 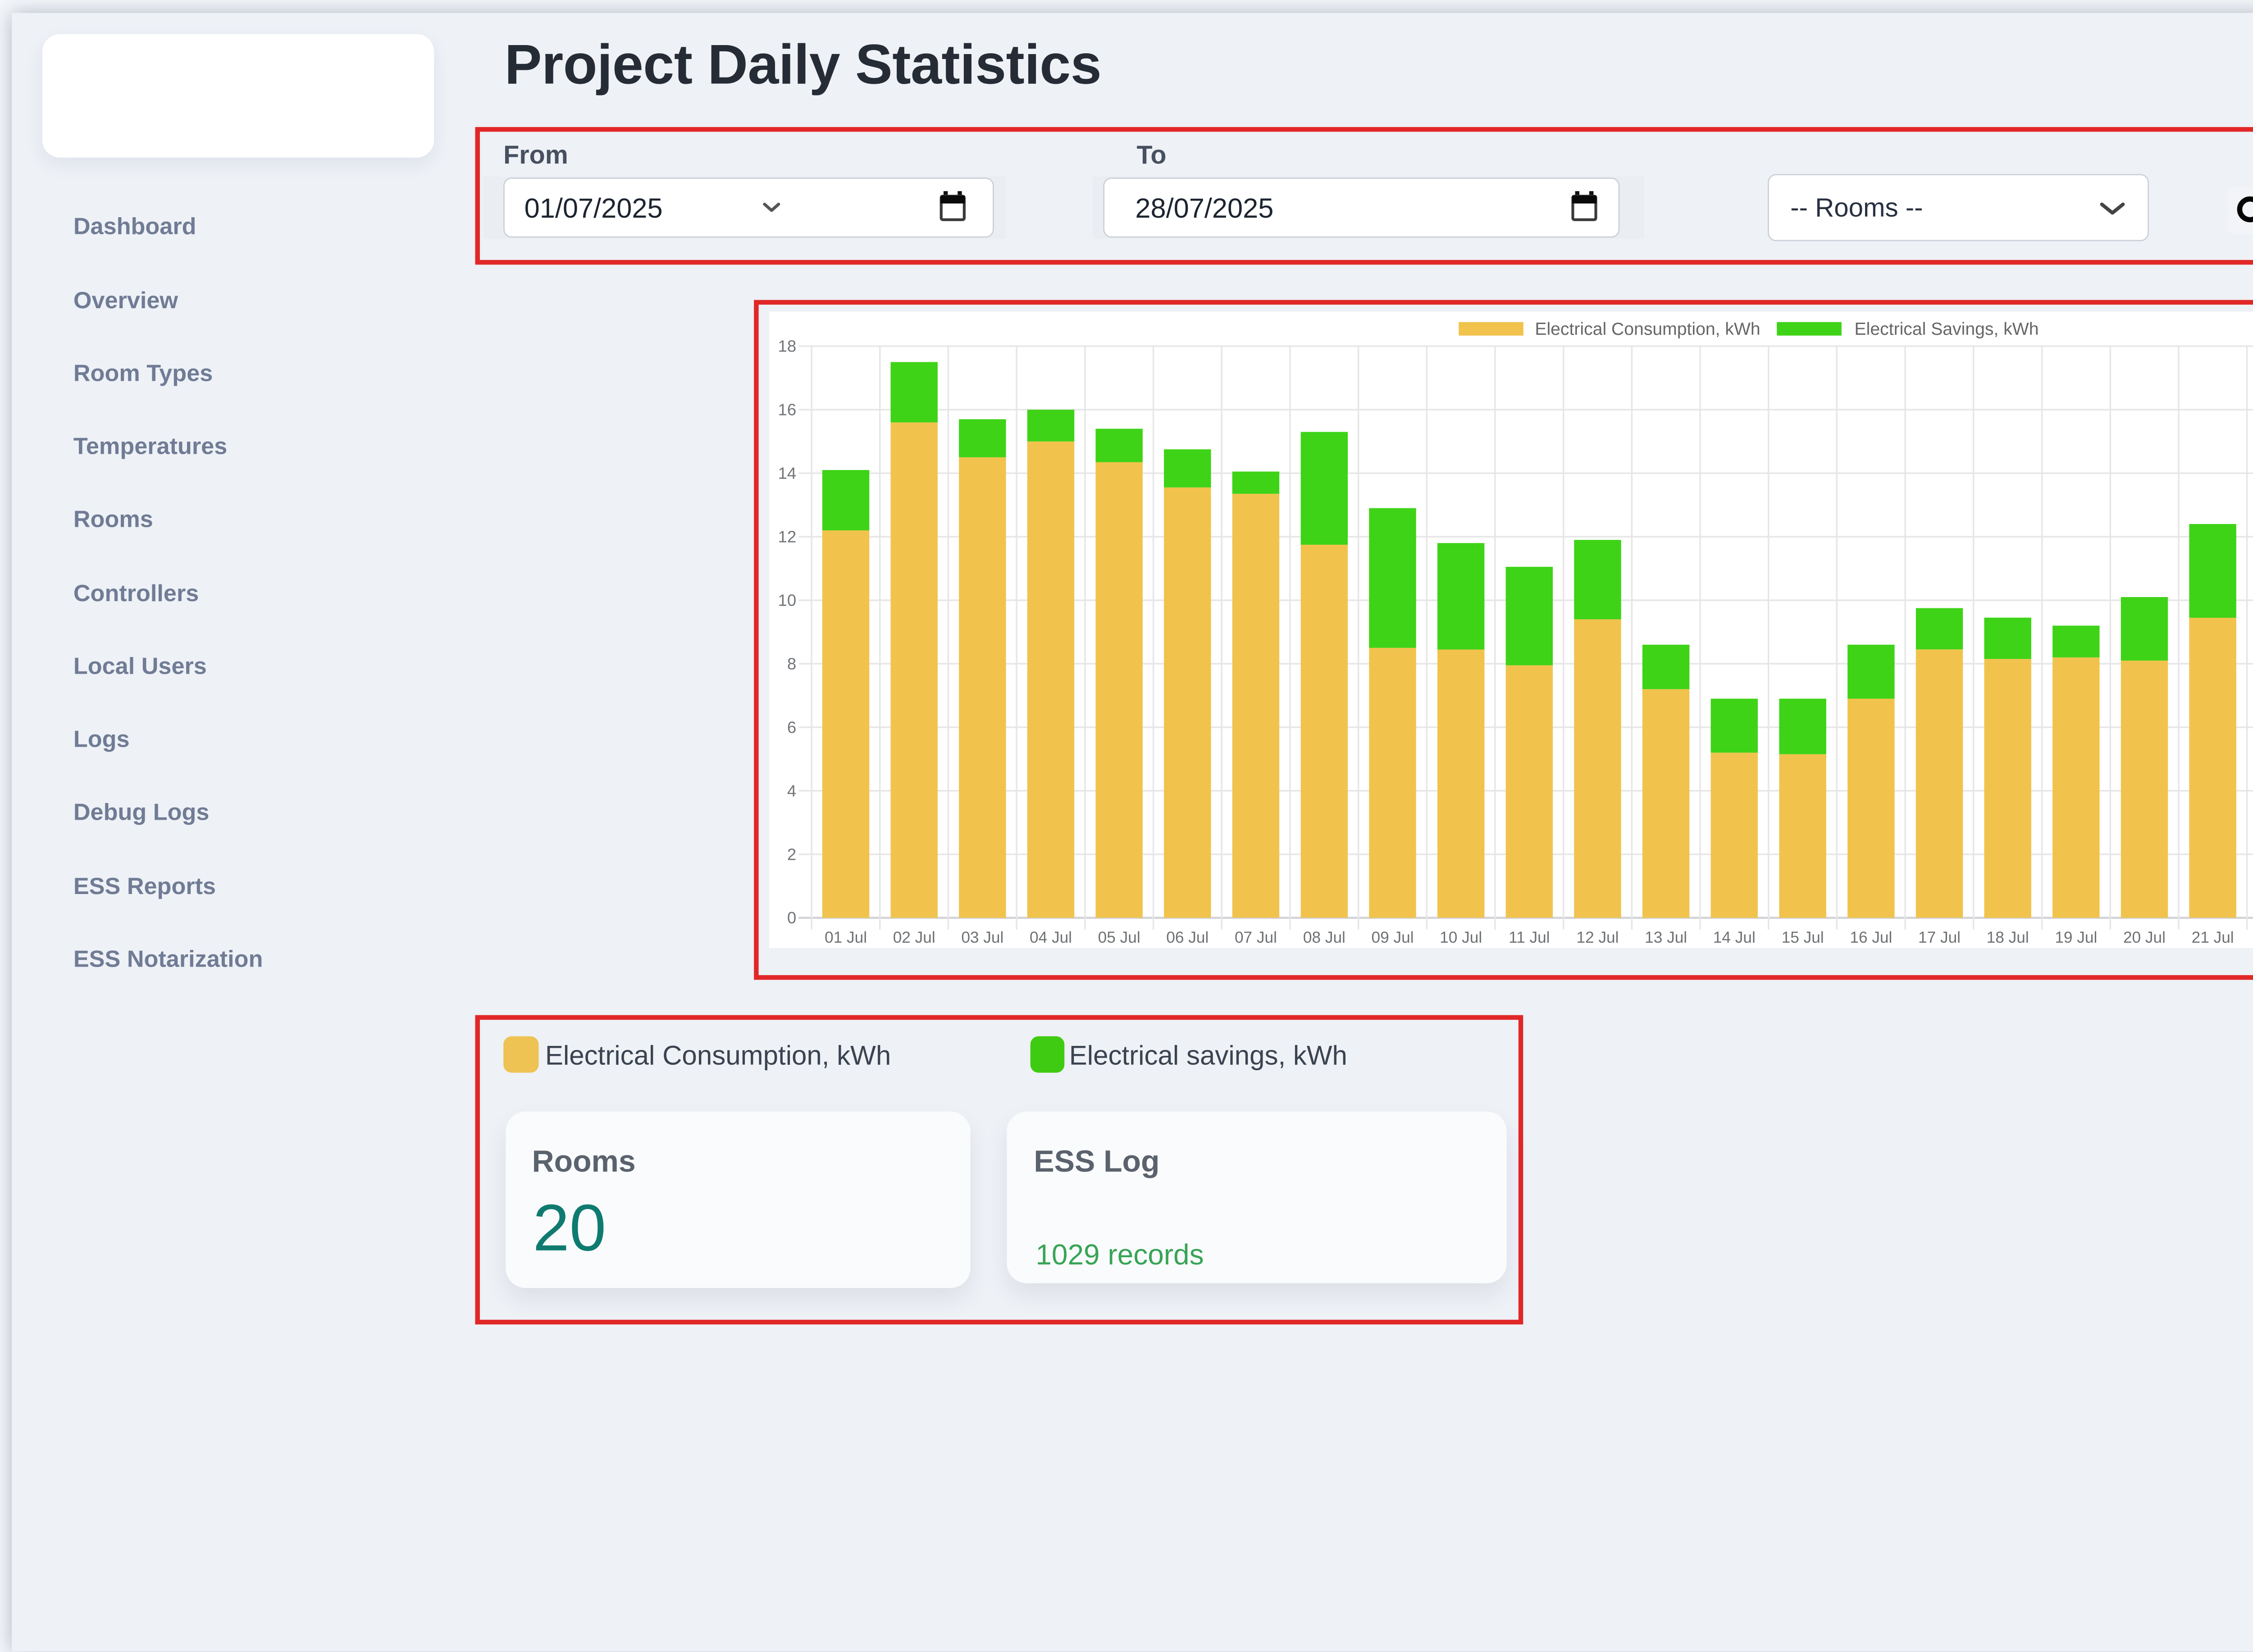 I want to click on svg-text: 17 Jul, so click(x=1939, y=937).